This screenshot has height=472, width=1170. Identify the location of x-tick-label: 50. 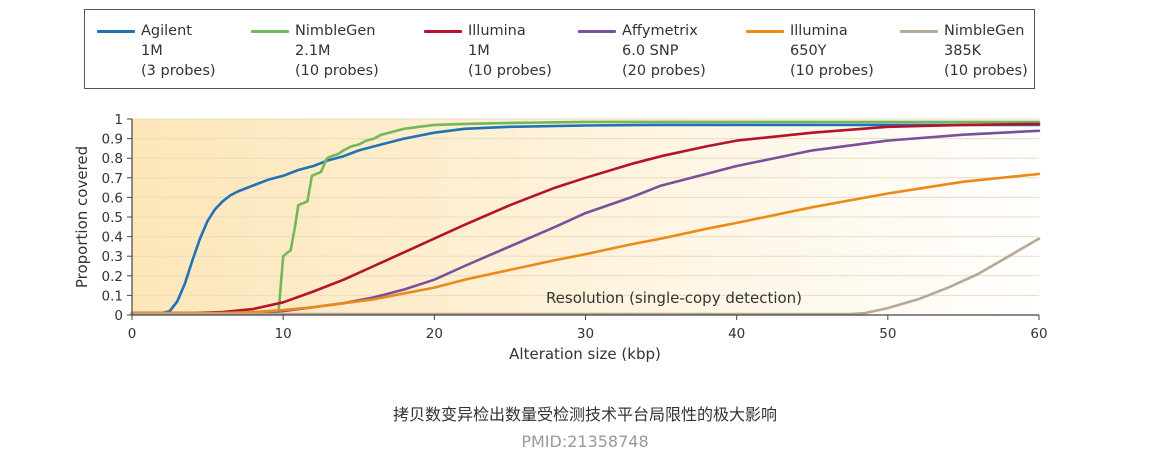
(887, 334).